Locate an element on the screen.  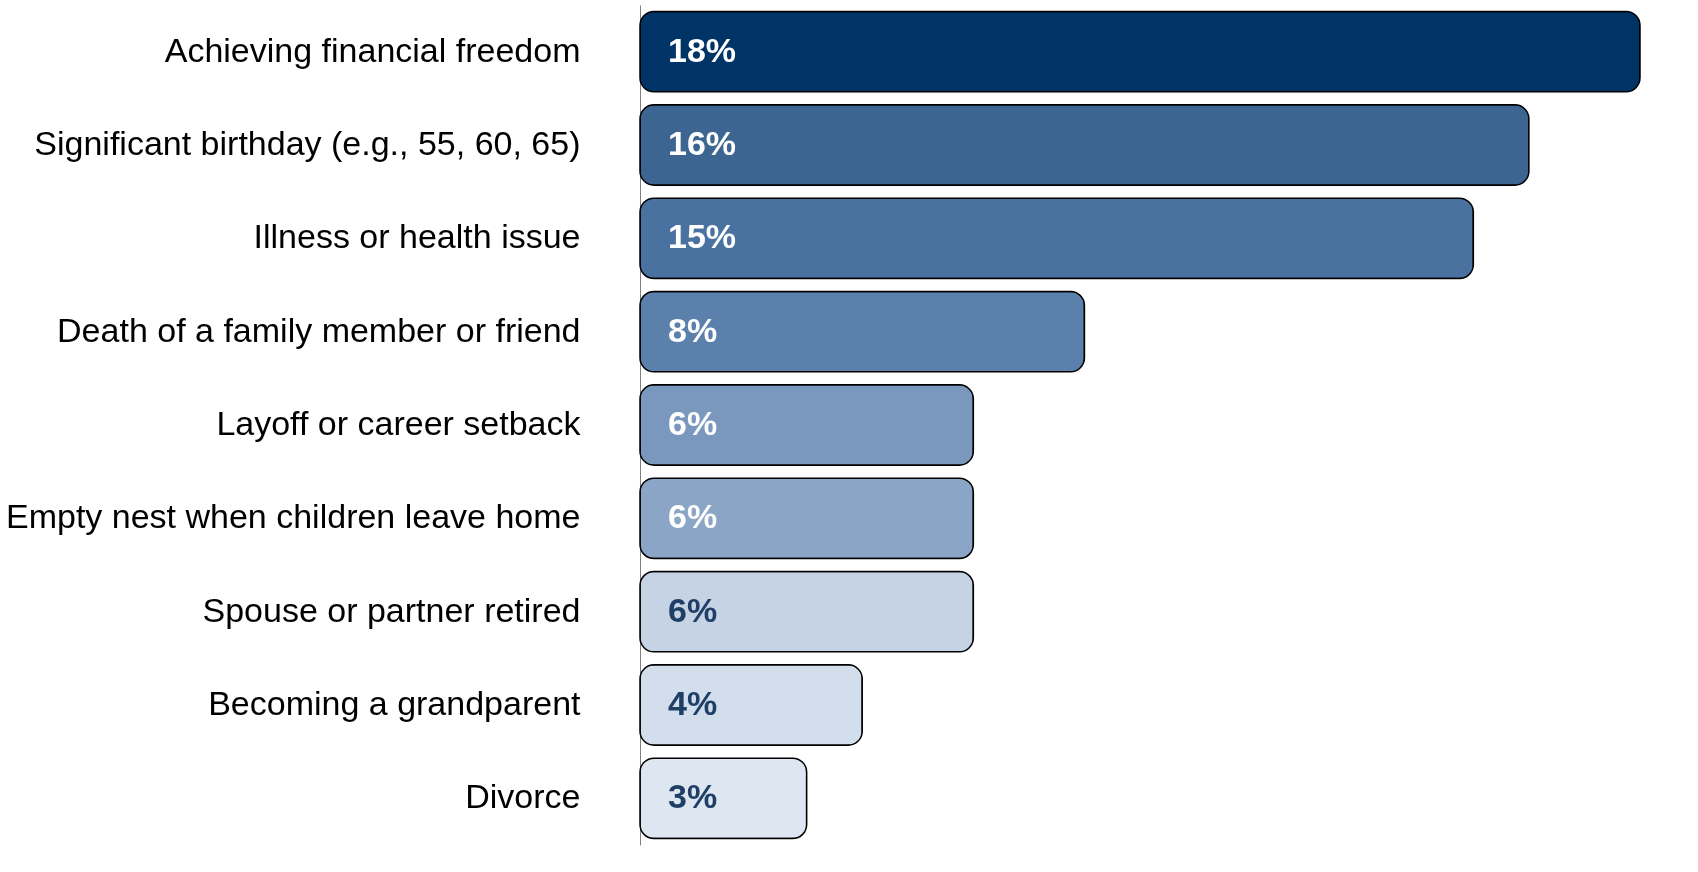
y-tick-label: Death of a family member or friend is located at coordinates (319, 329).